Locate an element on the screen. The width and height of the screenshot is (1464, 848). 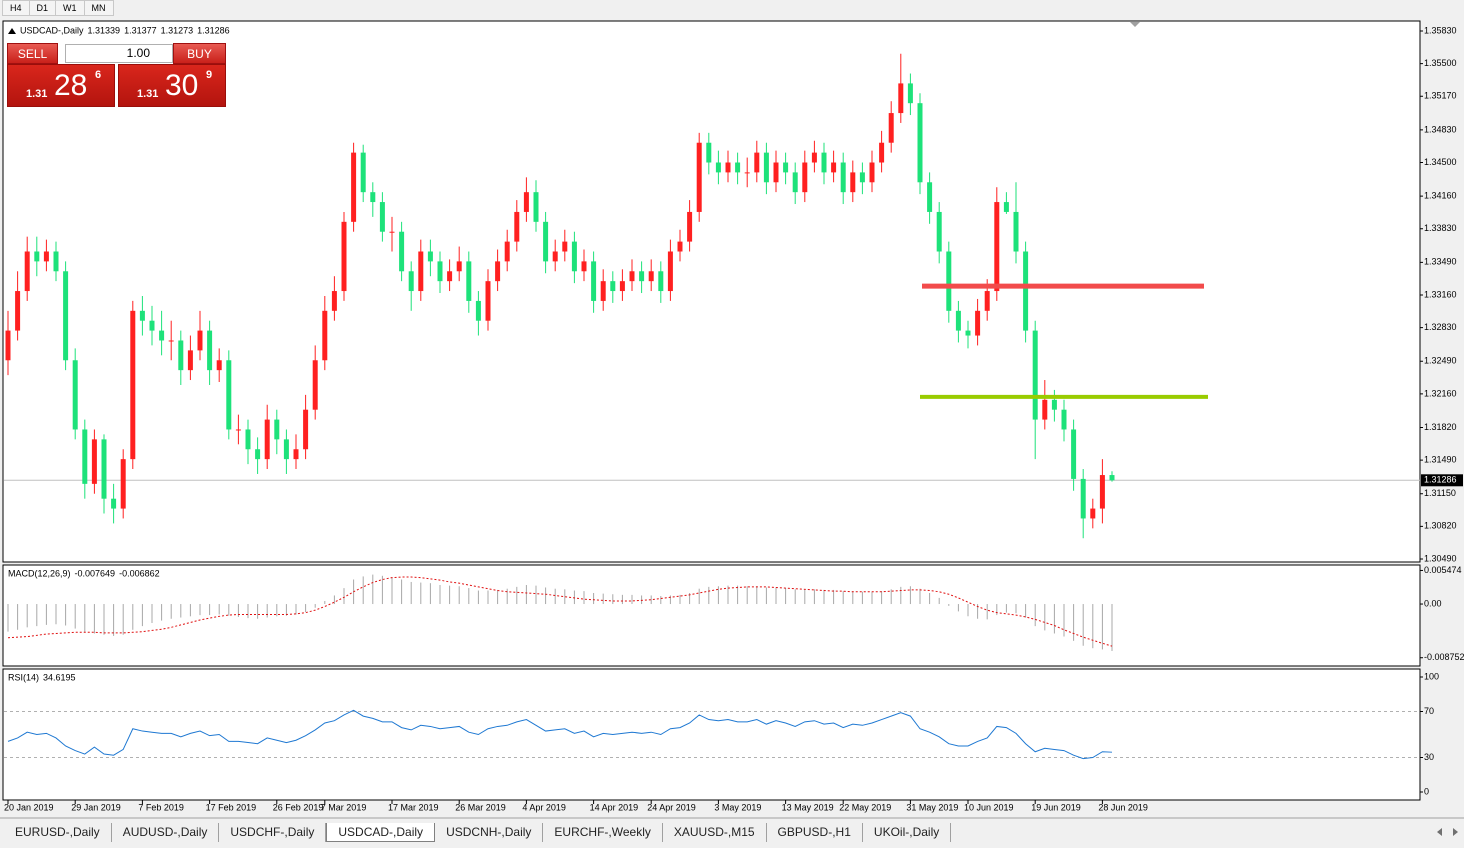
chart-tab: UKOil-,Daily is located at coordinates (907, 832).